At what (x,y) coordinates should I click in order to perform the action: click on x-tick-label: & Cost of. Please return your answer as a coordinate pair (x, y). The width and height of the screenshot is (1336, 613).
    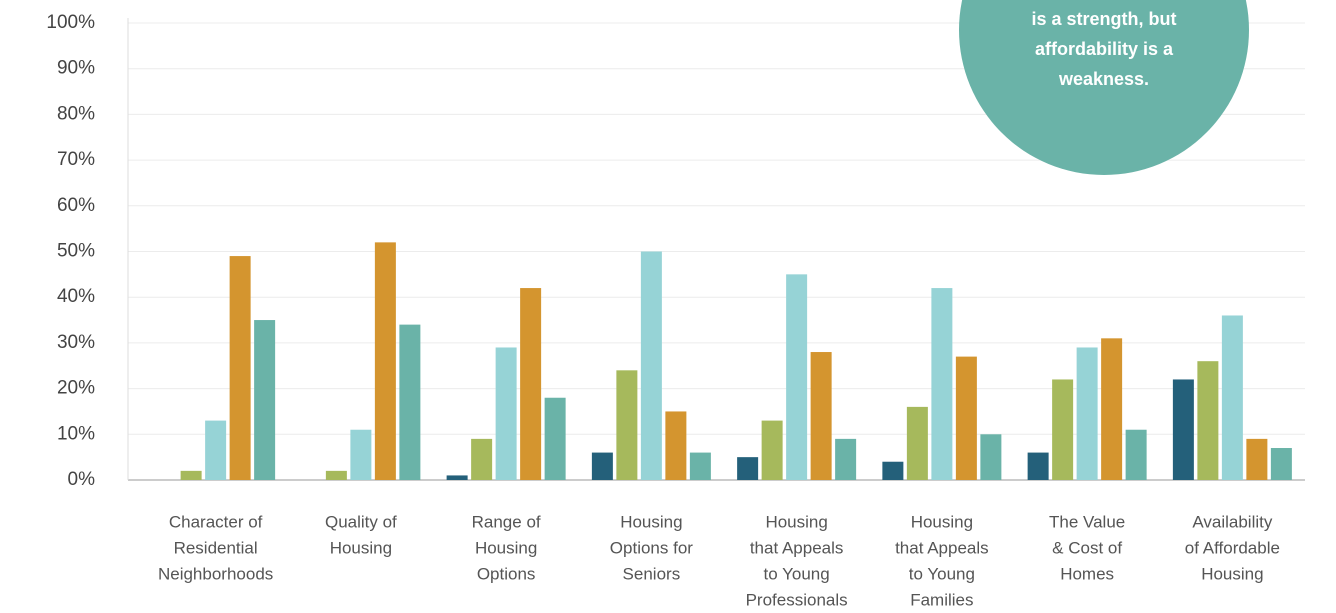
    Looking at the image, I should click on (1087, 547).